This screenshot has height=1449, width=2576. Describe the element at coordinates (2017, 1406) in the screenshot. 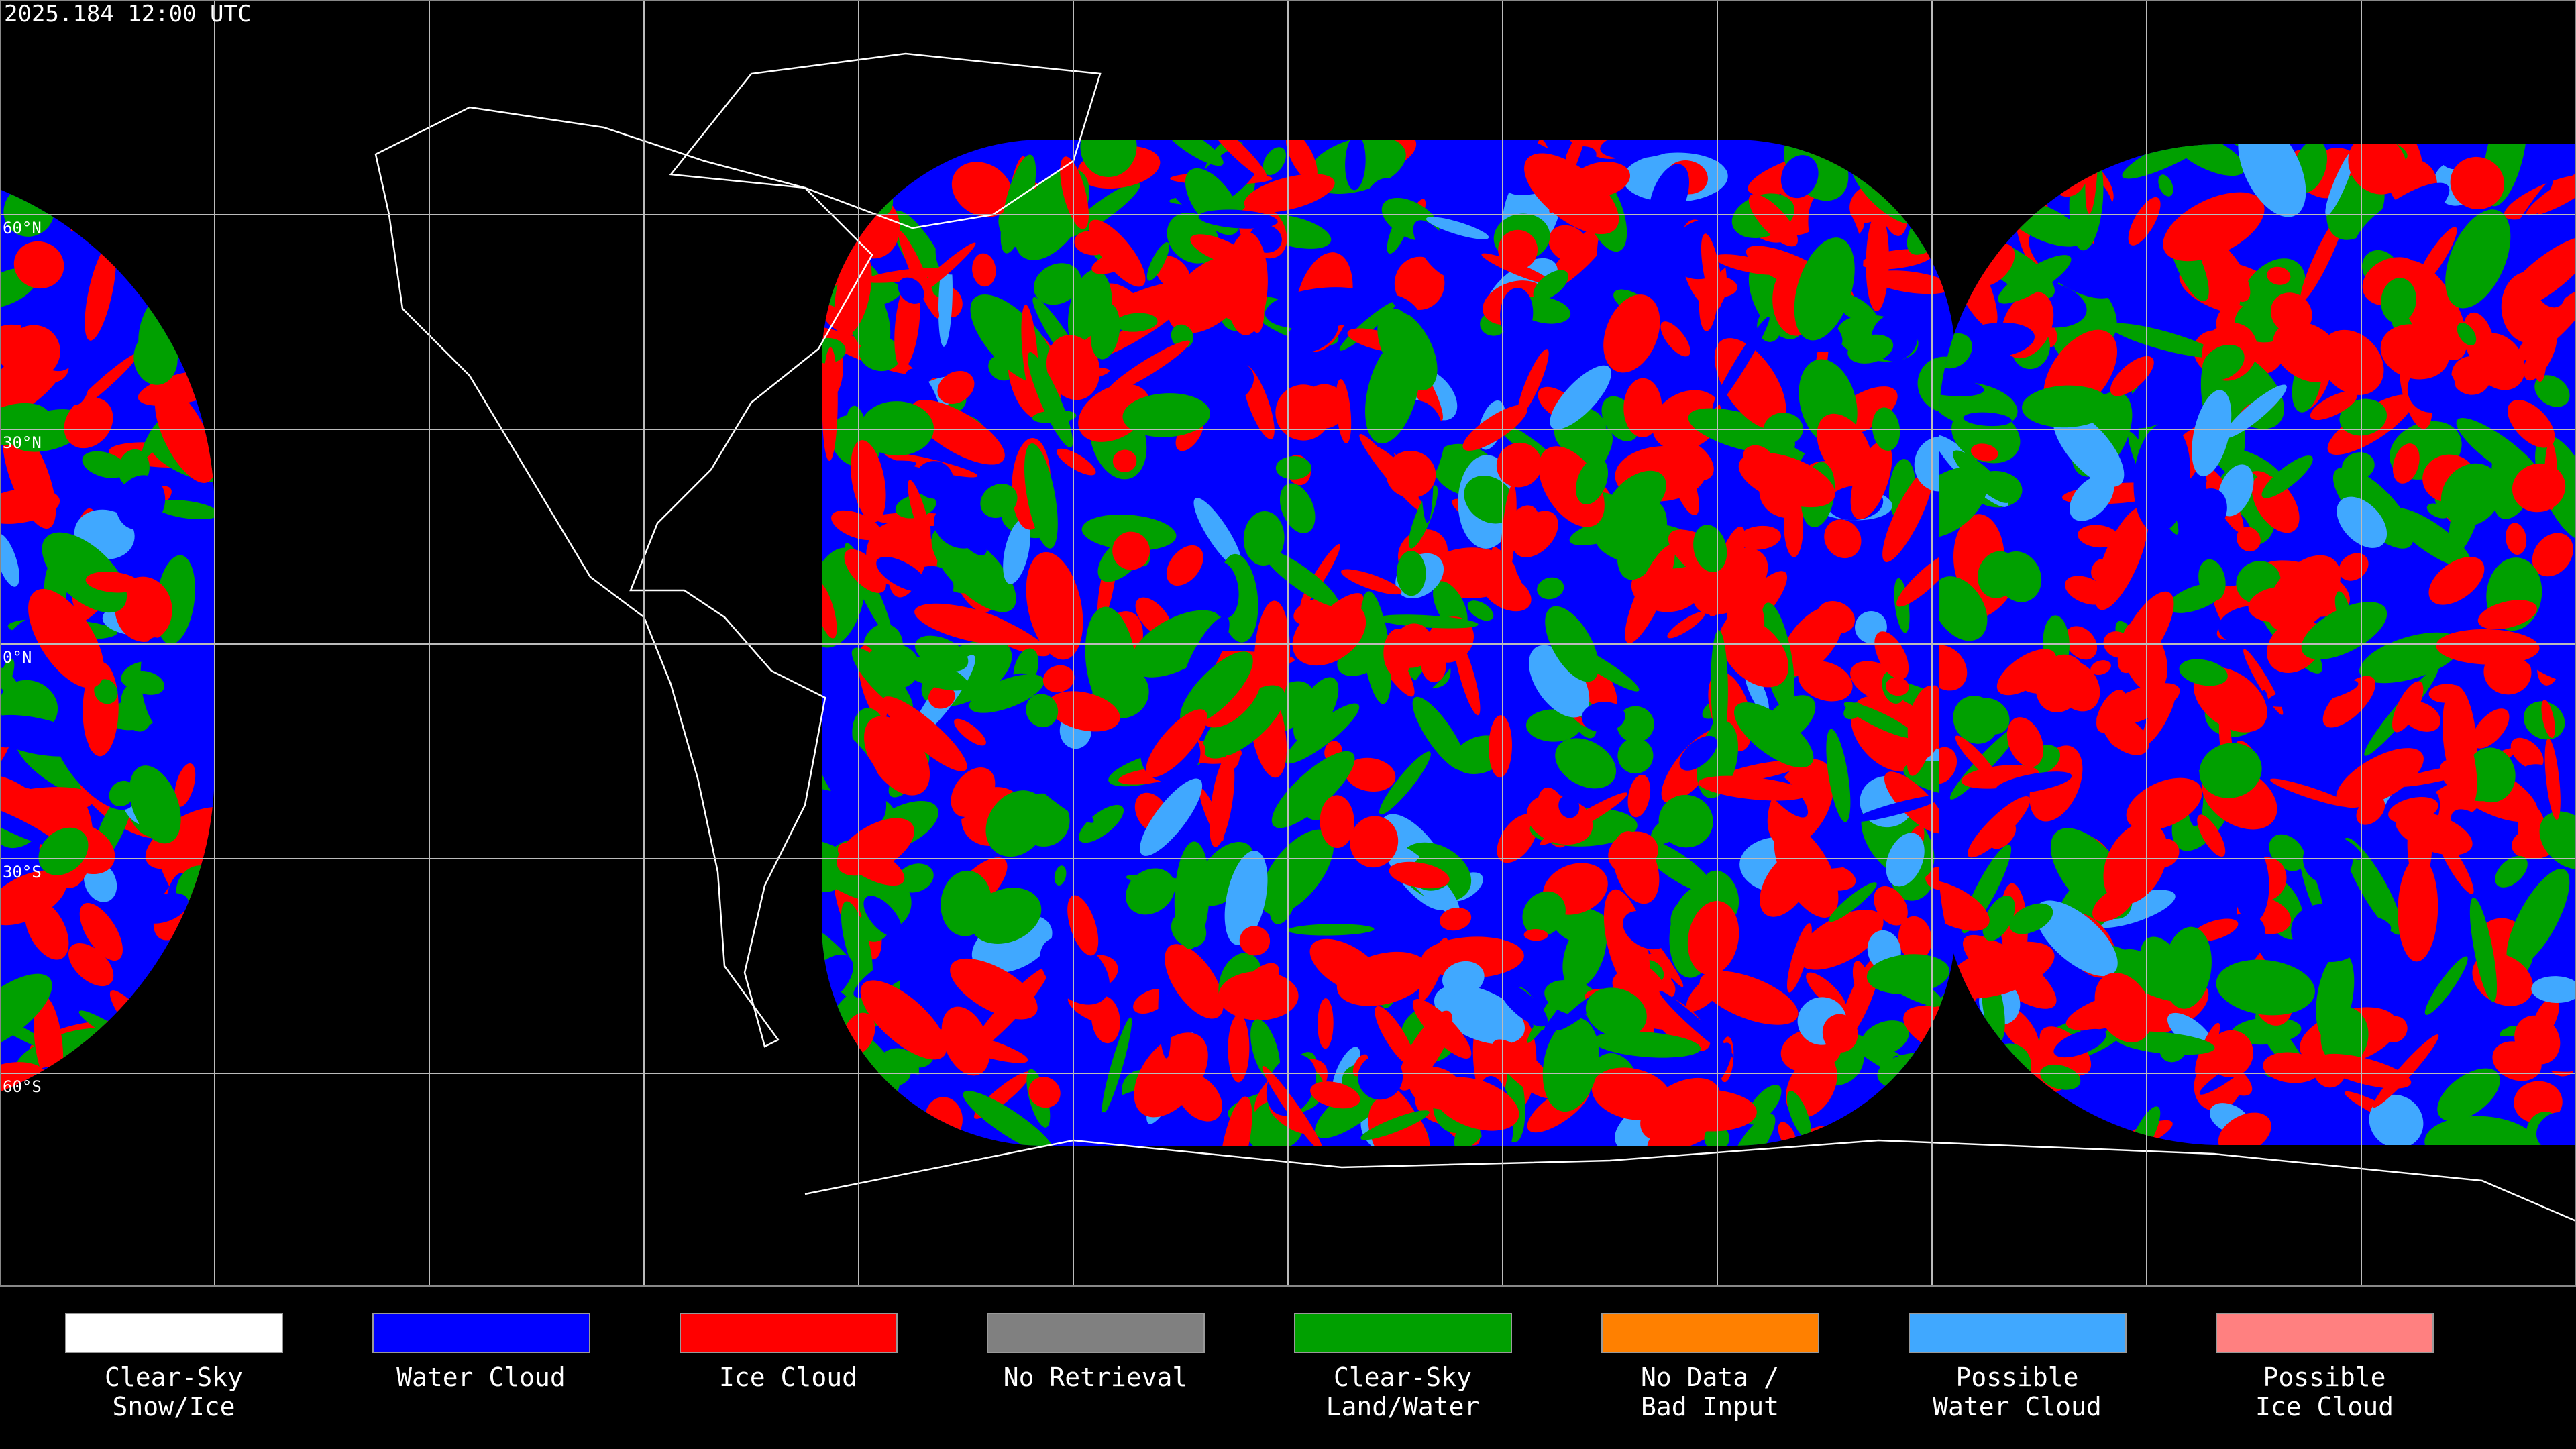

I see `legend-label: Water Cloud` at that location.